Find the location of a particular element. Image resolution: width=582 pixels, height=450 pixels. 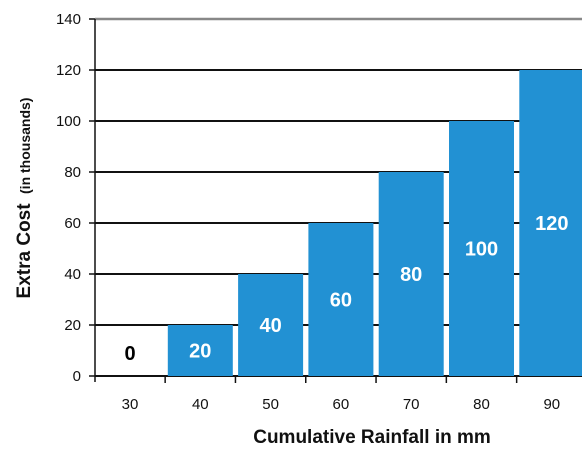

y-tick-label: 120 is located at coordinates (68, 70).